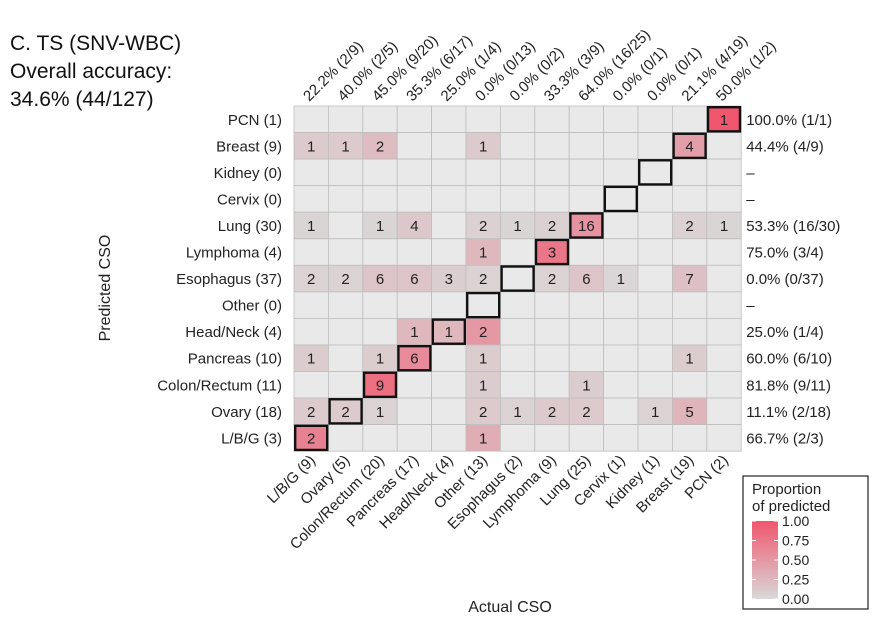 The height and width of the screenshot is (639, 883). What do you see at coordinates (791, 506) in the screenshot?
I see `legend-title-line2: of predicted` at bounding box center [791, 506].